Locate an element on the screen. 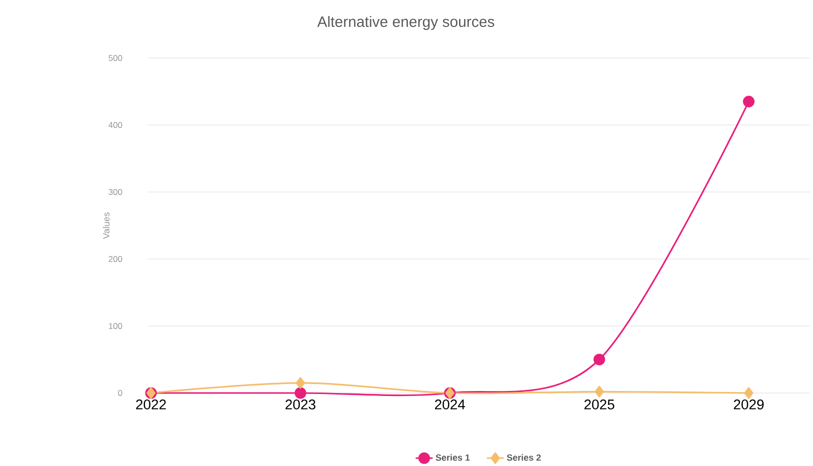  x-tick-label: 2024 is located at coordinates (450, 404).